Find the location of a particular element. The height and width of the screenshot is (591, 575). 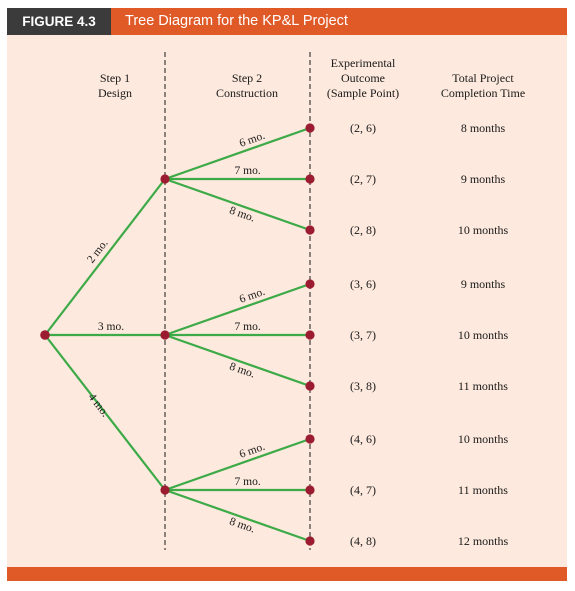

outcome-time-8: 11 months is located at coordinates (483, 490).